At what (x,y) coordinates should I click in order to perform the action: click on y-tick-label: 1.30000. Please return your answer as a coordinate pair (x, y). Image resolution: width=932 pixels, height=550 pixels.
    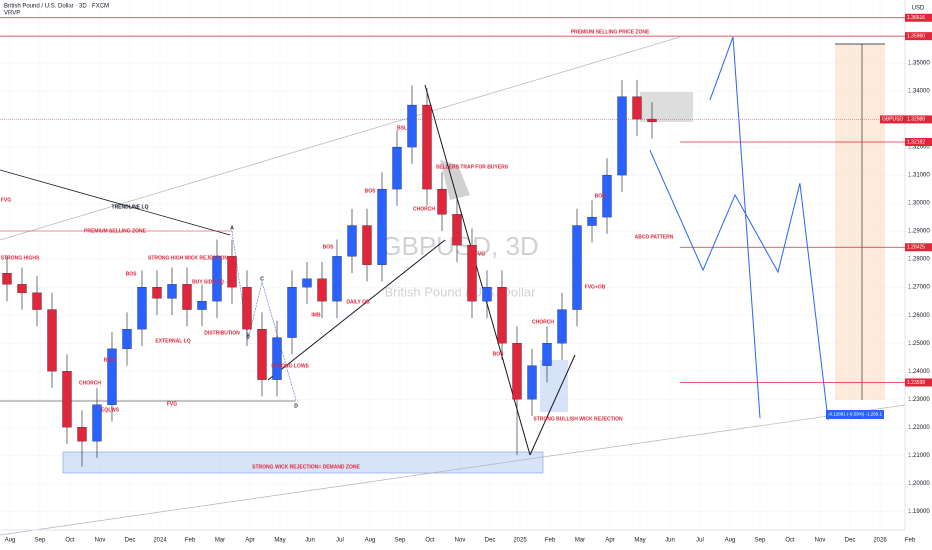
    Looking at the image, I should click on (919, 204).